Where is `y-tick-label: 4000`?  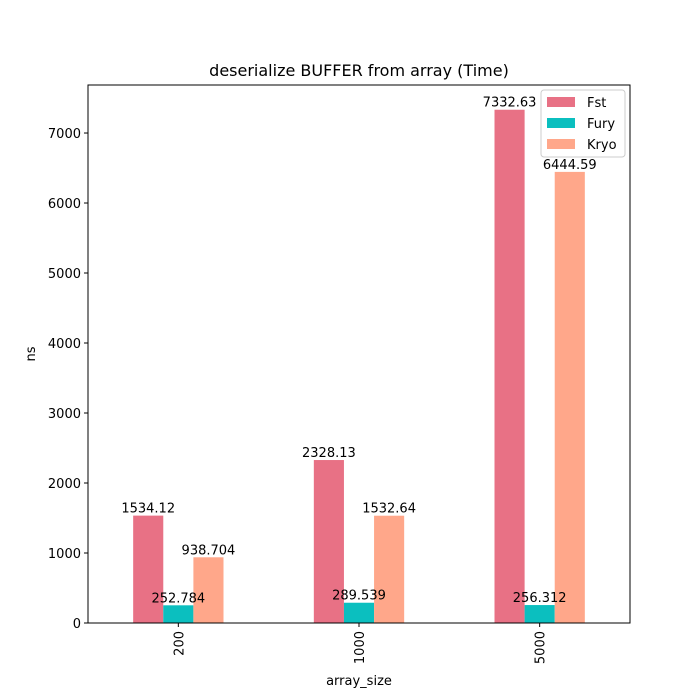 y-tick-label: 4000 is located at coordinates (64, 344).